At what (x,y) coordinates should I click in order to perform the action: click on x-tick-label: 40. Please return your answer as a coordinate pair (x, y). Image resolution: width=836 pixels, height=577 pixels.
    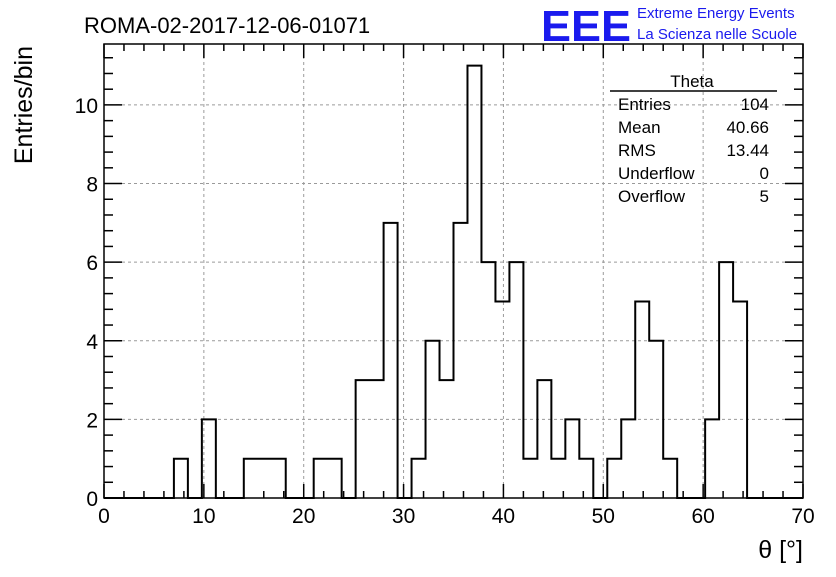
    Looking at the image, I should click on (503, 516).